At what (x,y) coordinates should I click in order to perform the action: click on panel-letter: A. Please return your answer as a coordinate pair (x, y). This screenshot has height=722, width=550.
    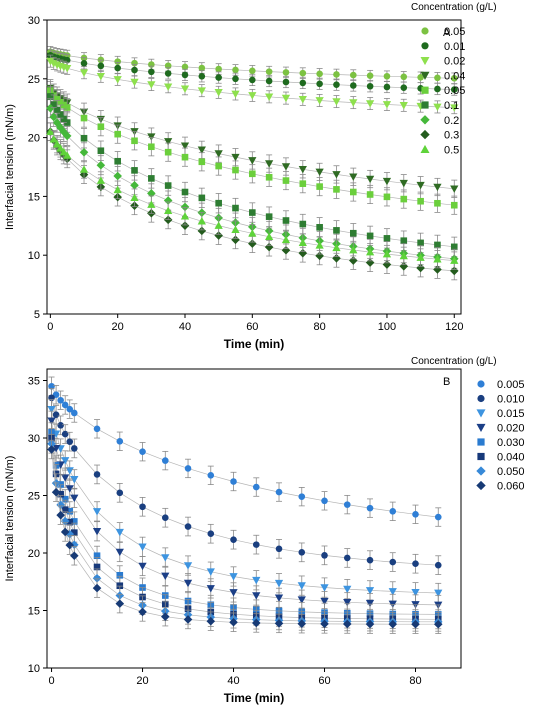
    Looking at the image, I should click on (447, 33).